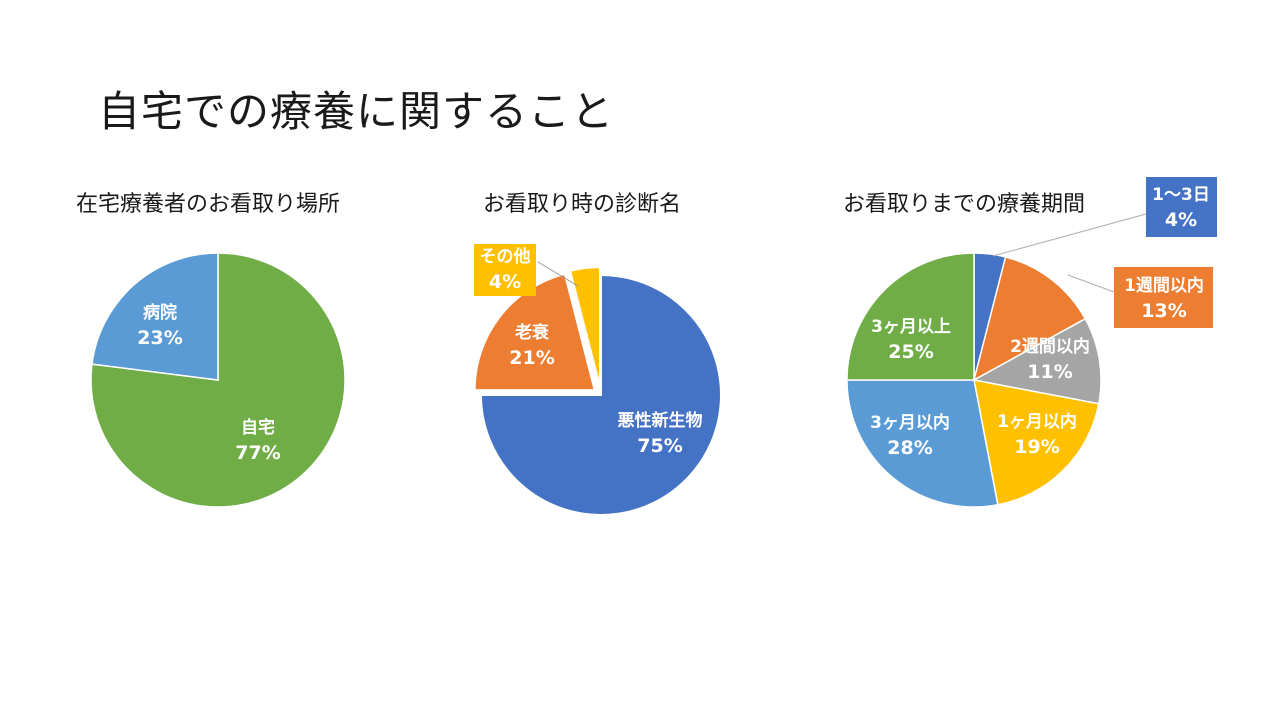 The width and height of the screenshot is (1280, 717). I want to click on diag-other-box, so click(505, 270).